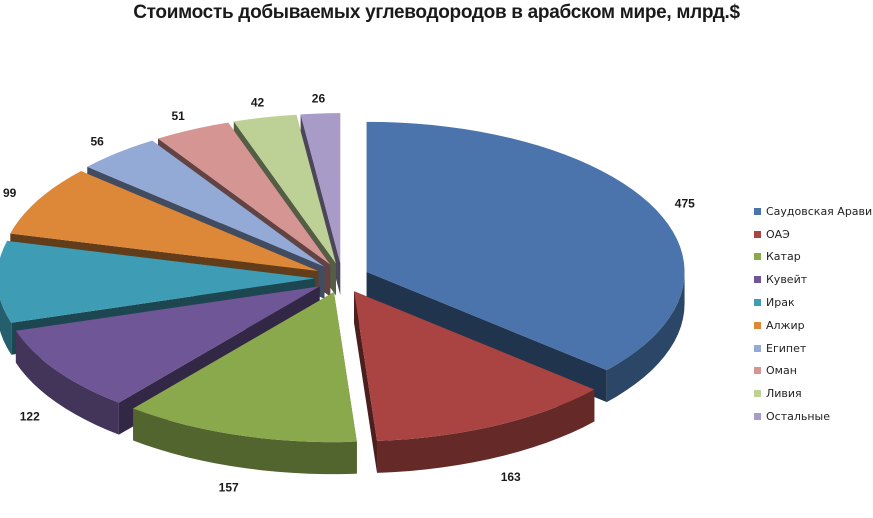  I want to click on data-label-9: 42, so click(258, 103).